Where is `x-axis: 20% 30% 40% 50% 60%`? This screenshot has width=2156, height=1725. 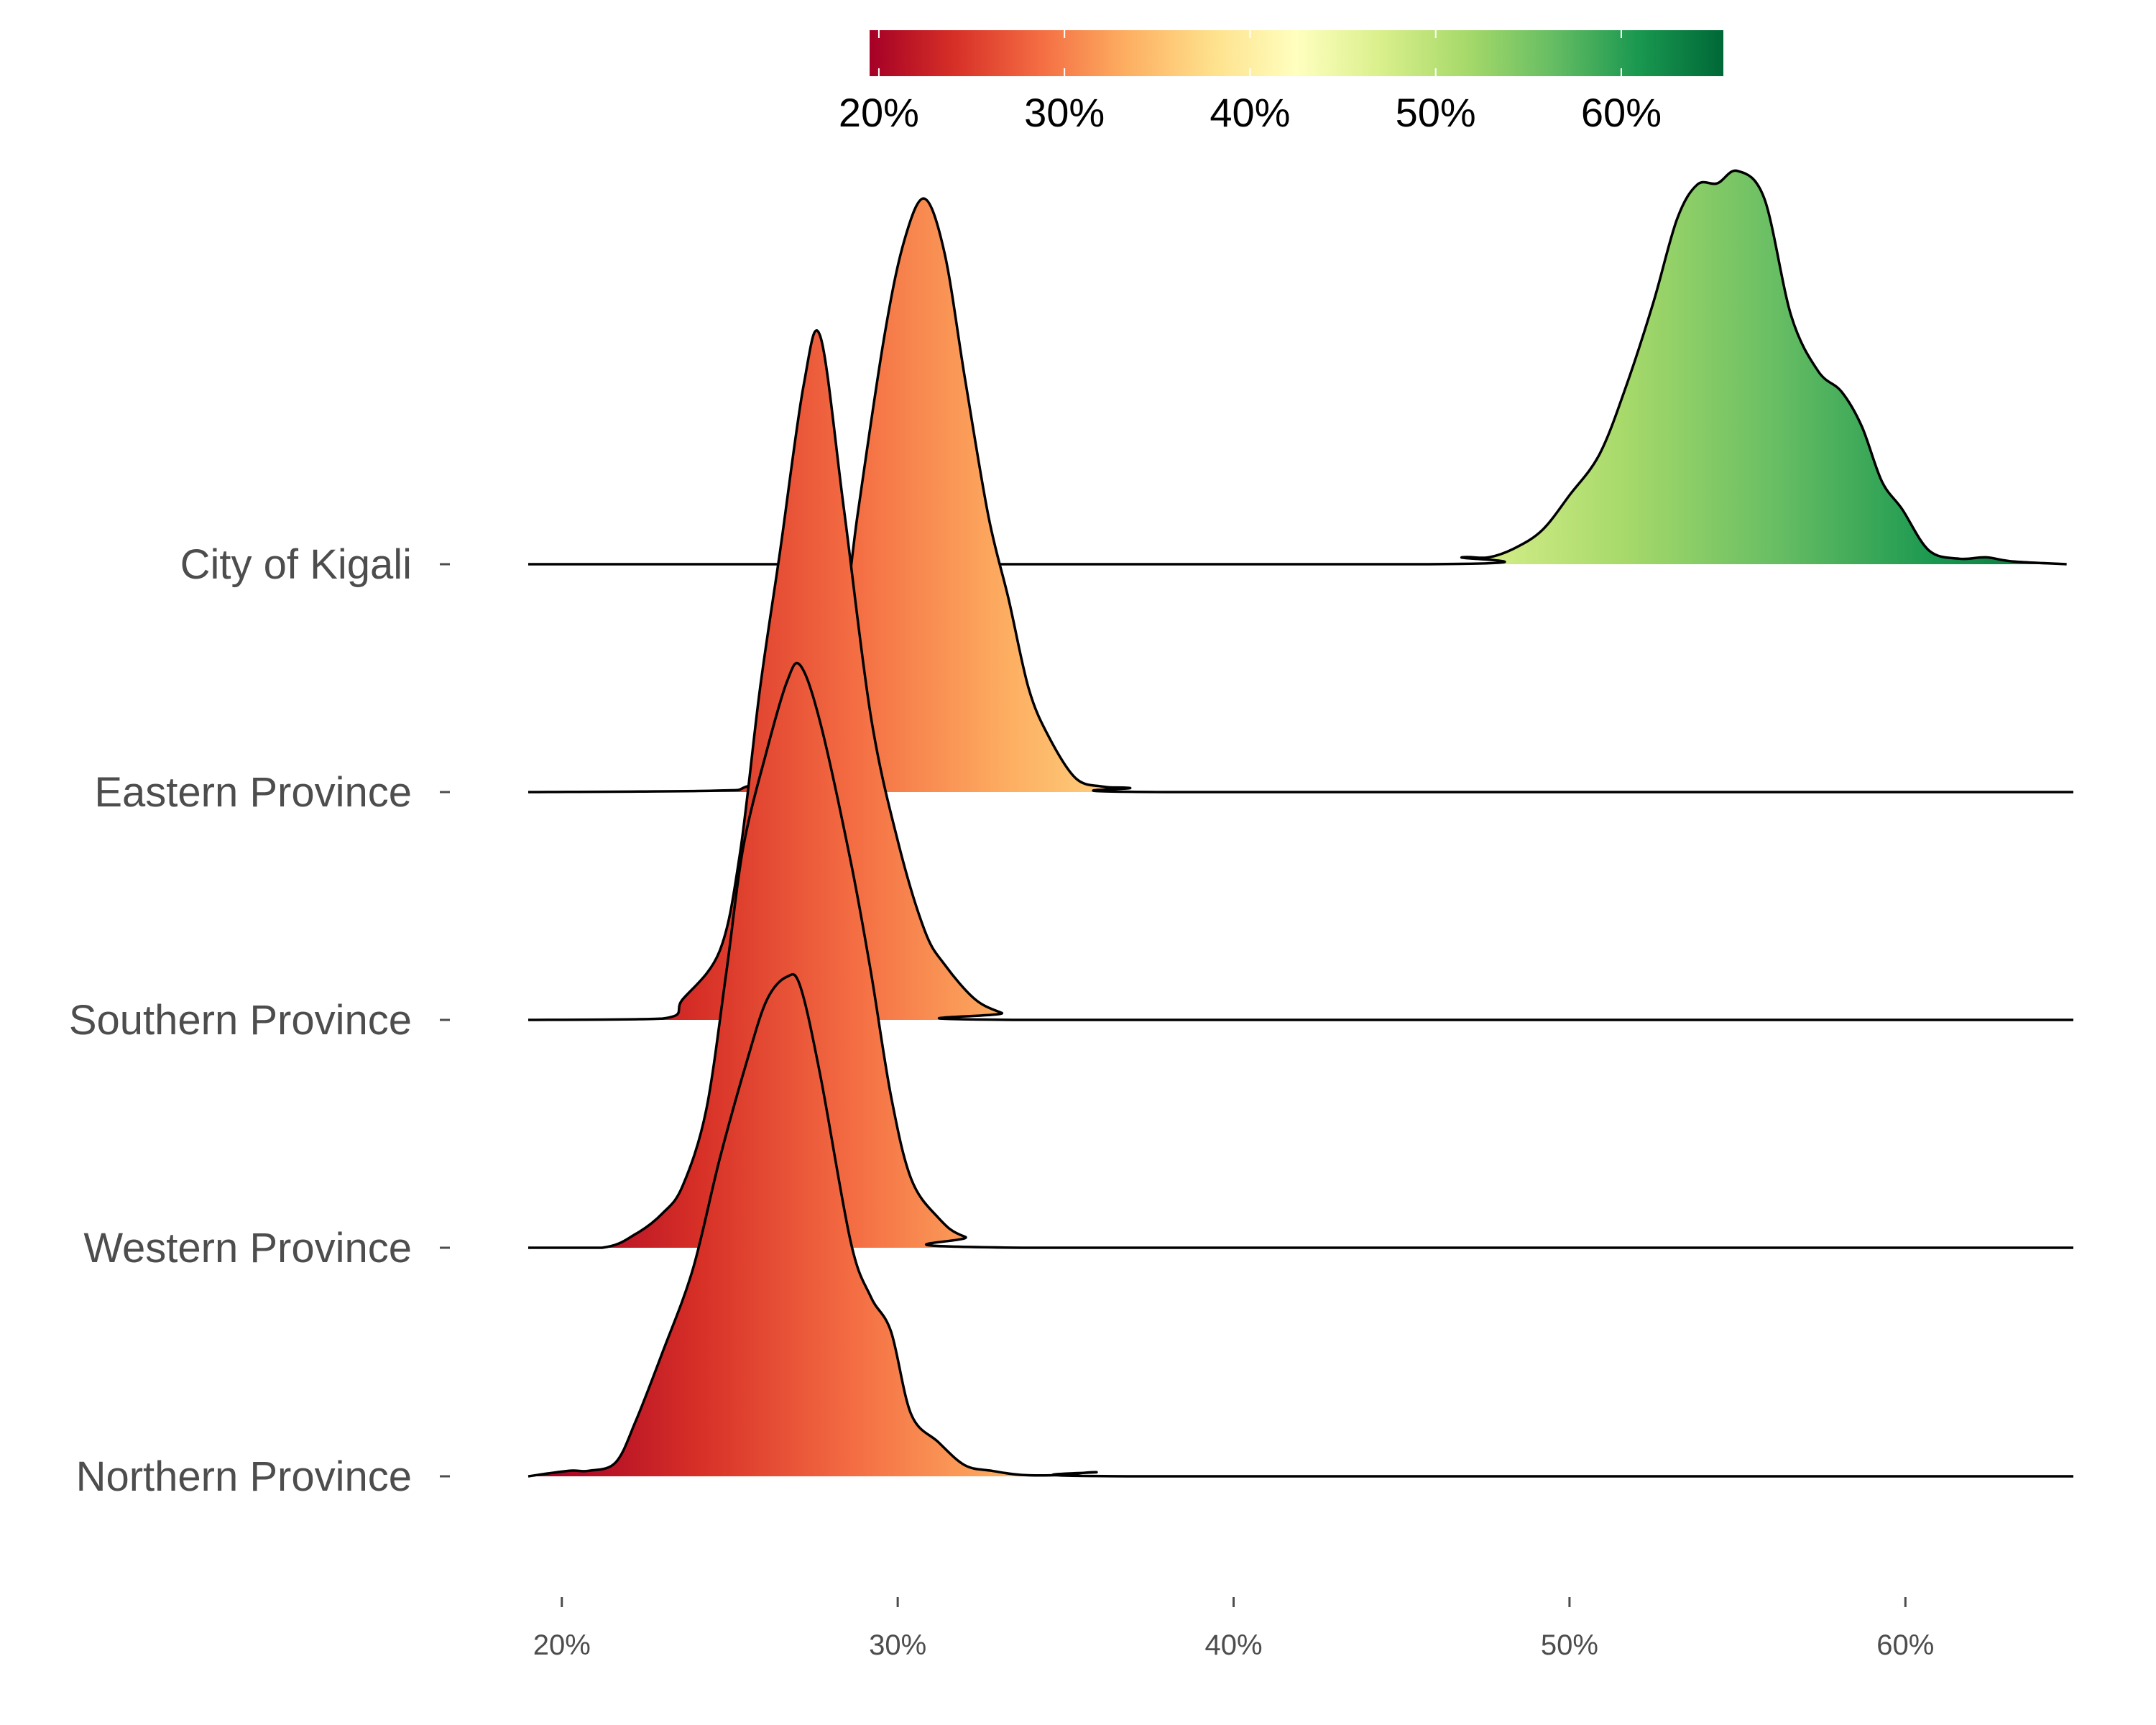
x-axis: 20% 30% 40% 50% 60% is located at coordinates (1233, 1629).